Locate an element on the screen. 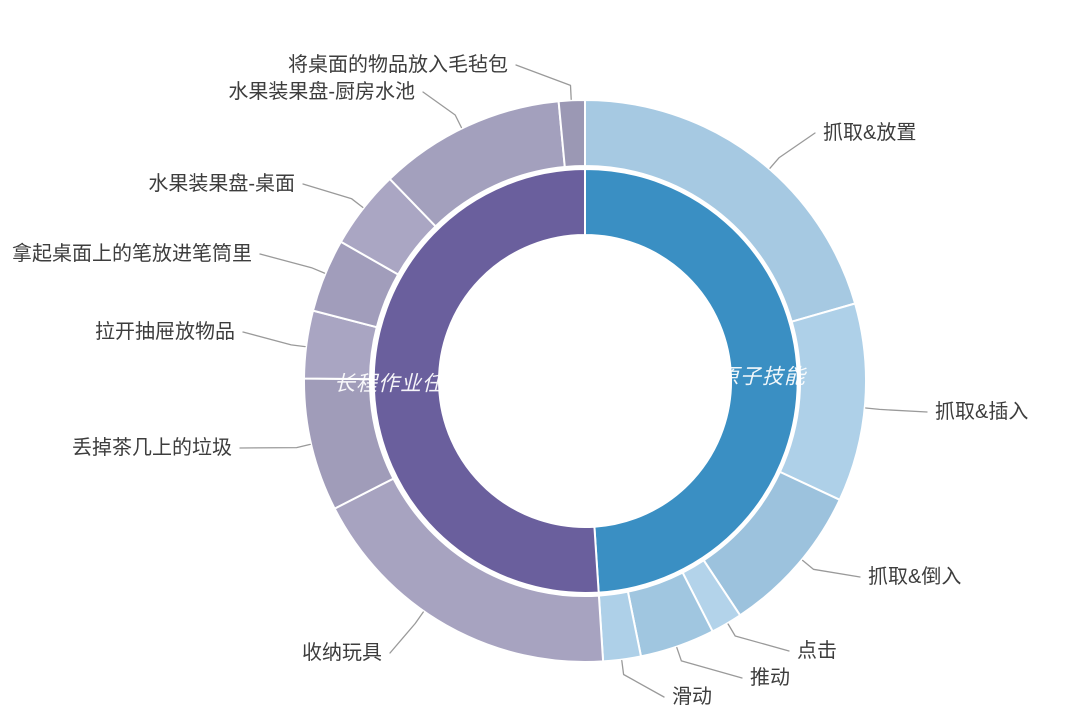  label-pointer-fruit-plate-kitchen-sink is located at coordinates (442, 110).